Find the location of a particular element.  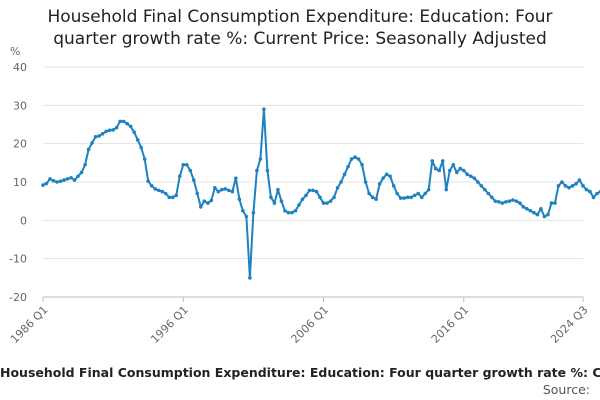

source-label: Source: is located at coordinates (566, 389).